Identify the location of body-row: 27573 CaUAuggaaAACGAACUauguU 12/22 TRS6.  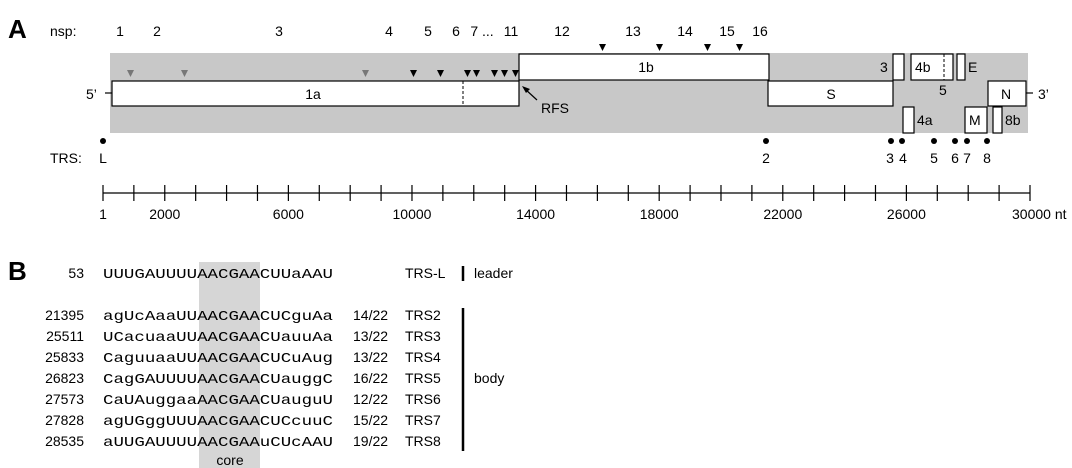
(243, 400).